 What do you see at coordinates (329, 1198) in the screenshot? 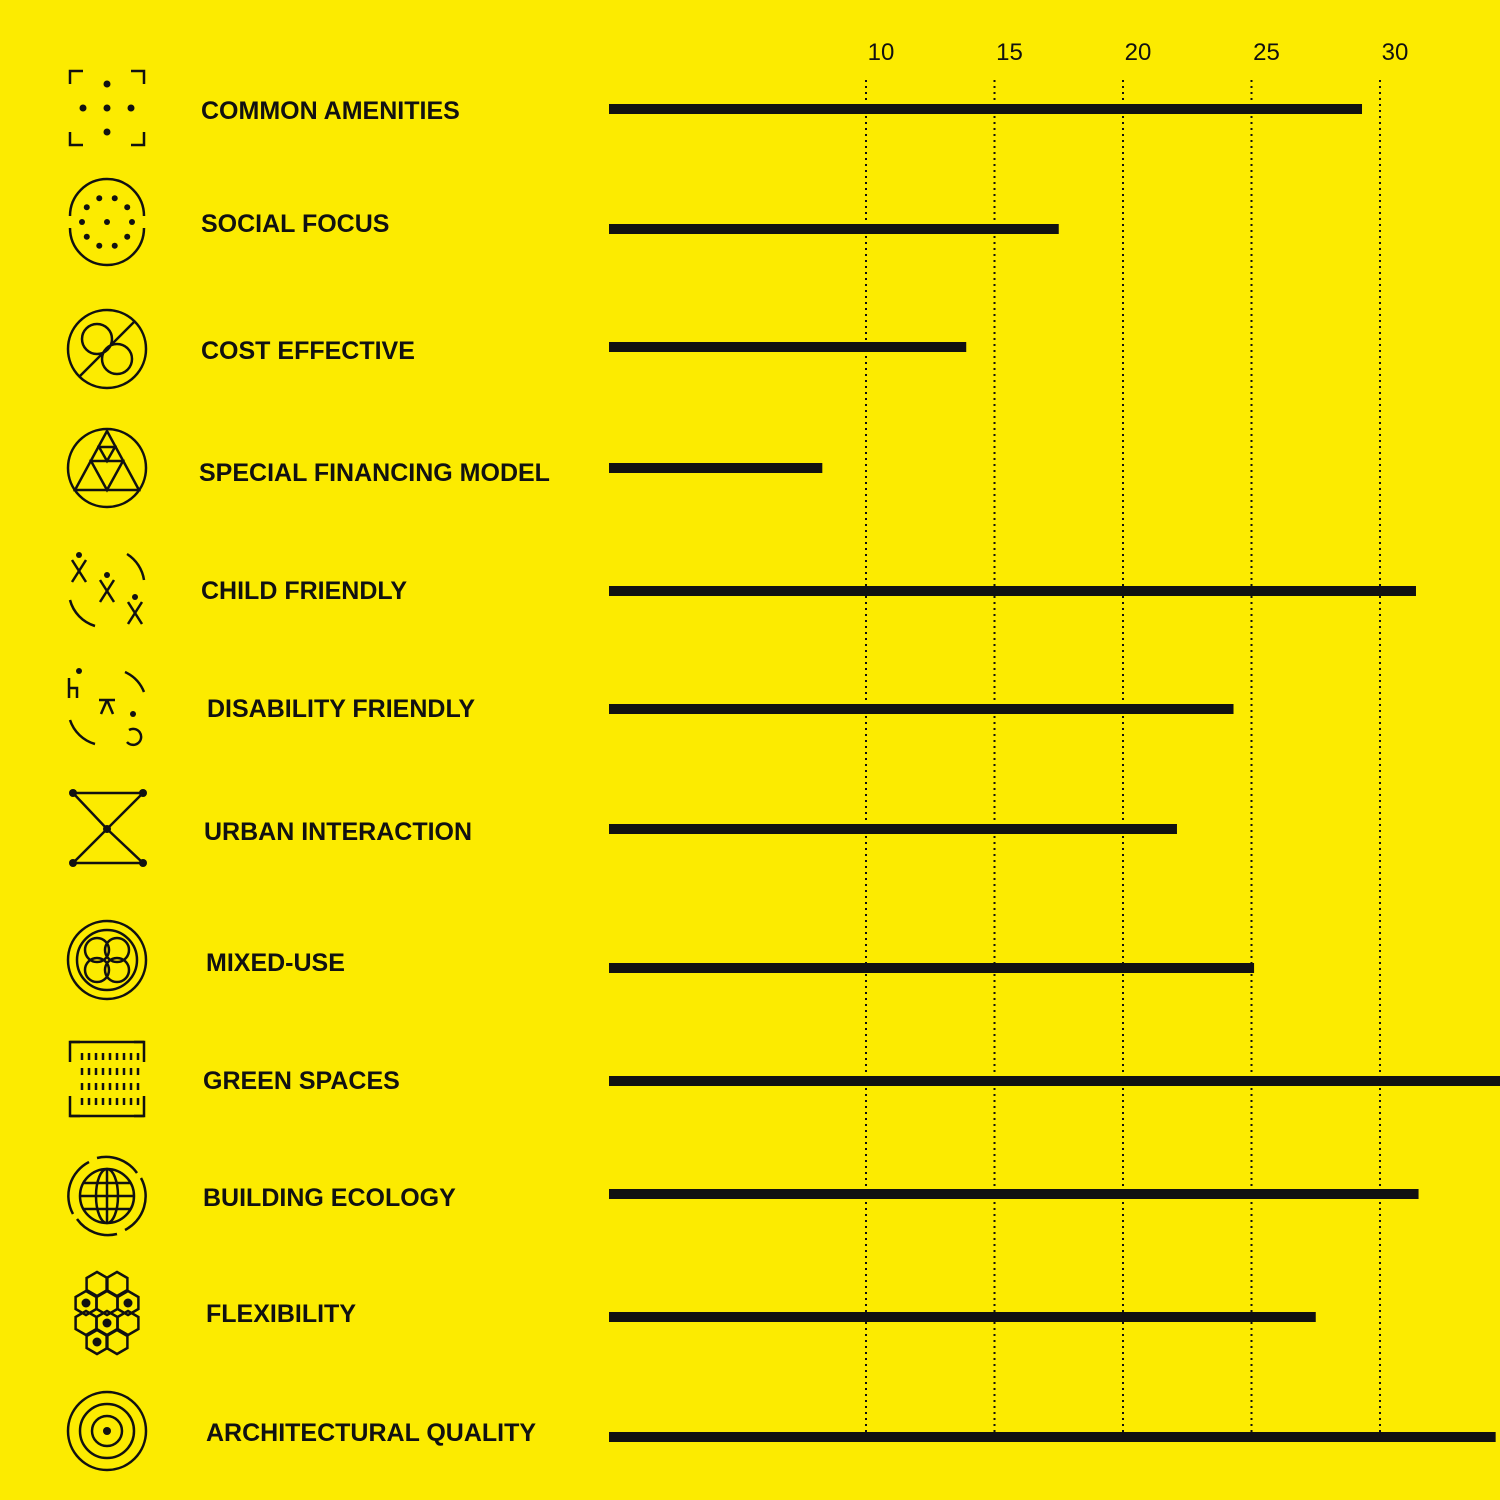
I see `category-label: BUILDING ECOLOGY` at bounding box center [329, 1198].